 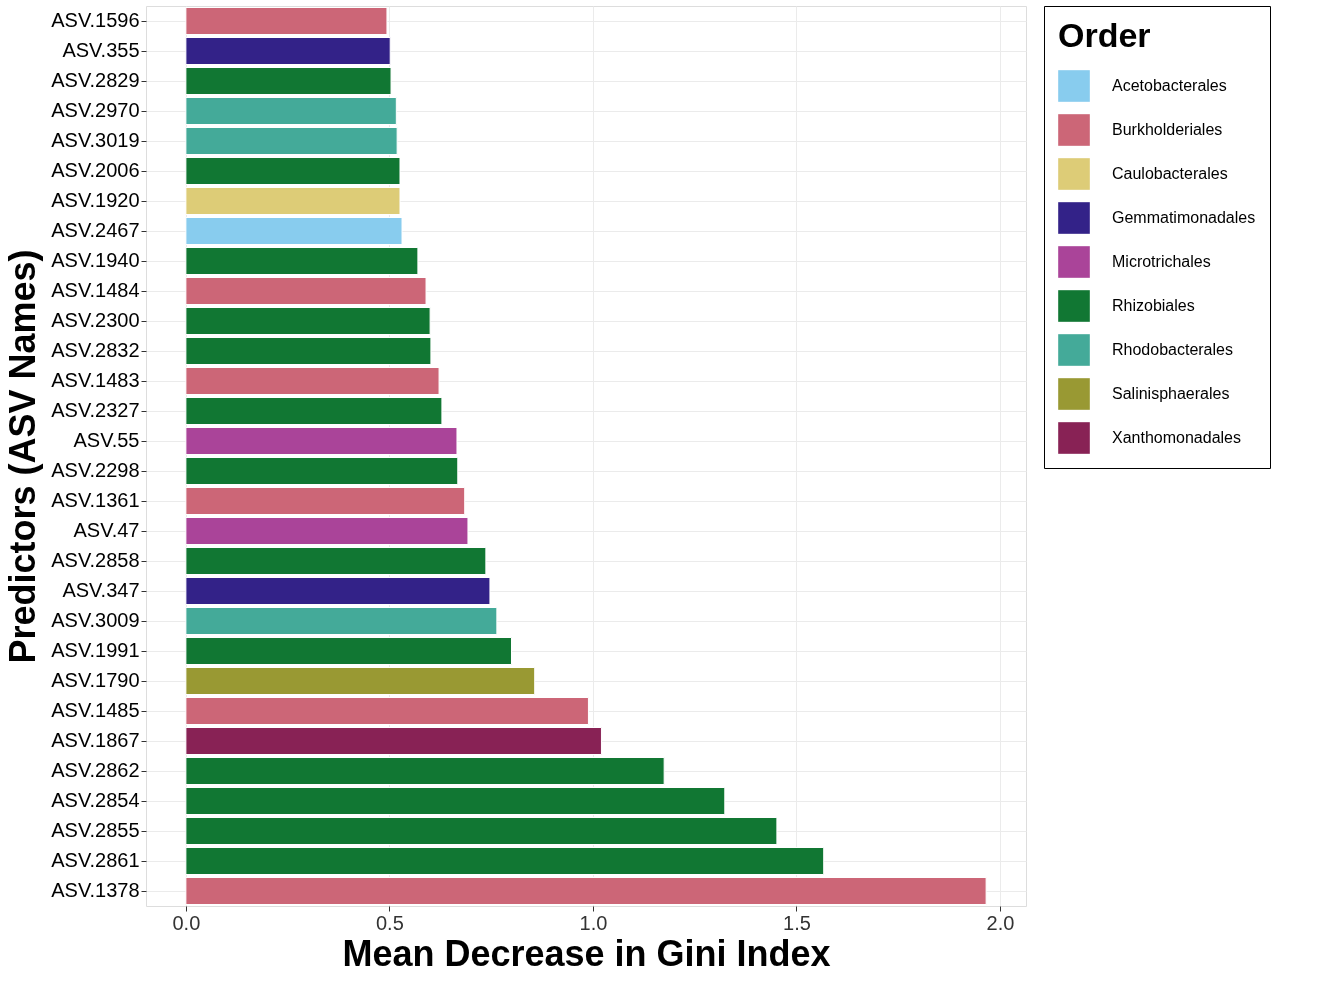 What do you see at coordinates (1172, 349) in the screenshot?
I see `legend-label: Rhodobacterales` at bounding box center [1172, 349].